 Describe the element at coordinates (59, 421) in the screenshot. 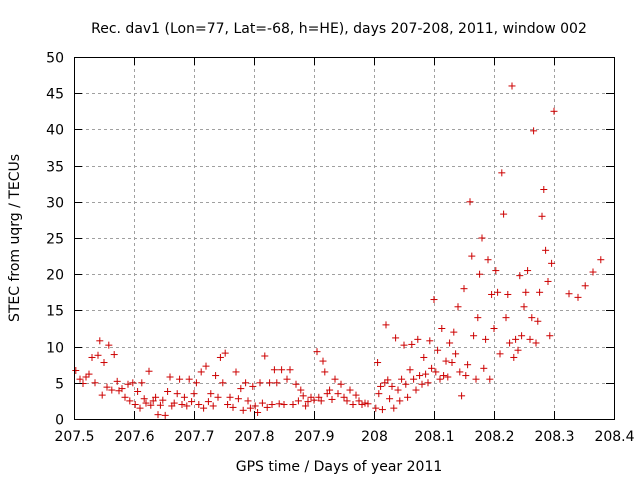

I see `y-tick-label: 0` at that location.